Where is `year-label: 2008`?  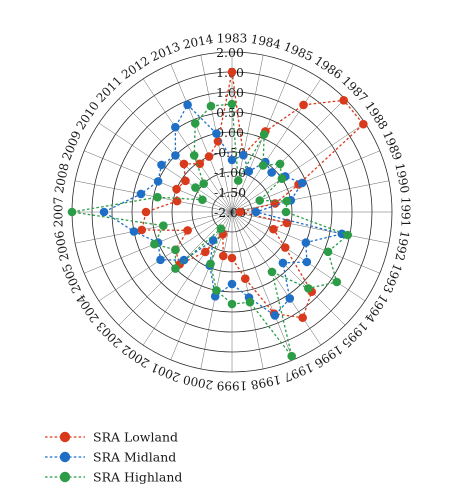 year-label: 2008 is located at coordinates (62, 178).